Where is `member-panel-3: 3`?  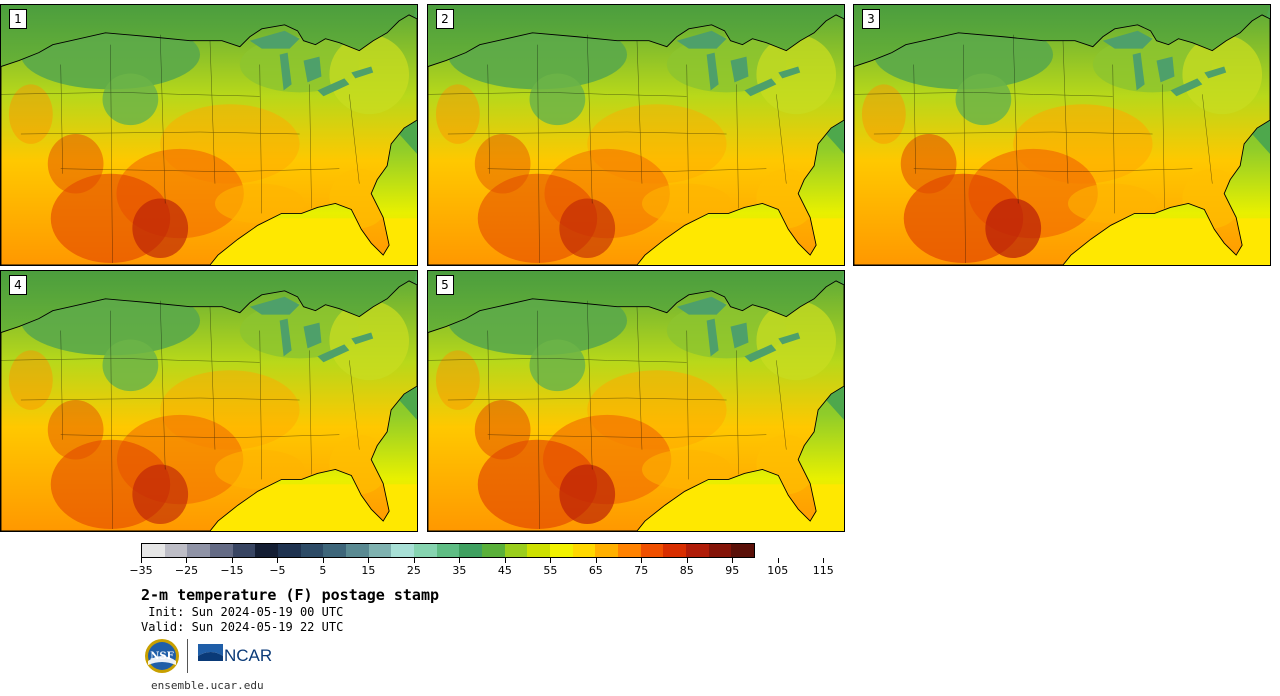
member-panel-3: 3 is located at coordinates (1062, 135).